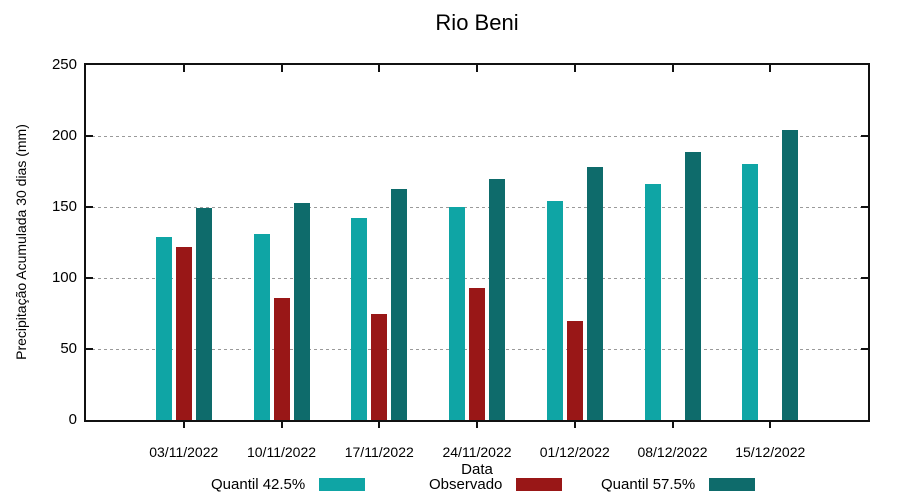 This screenshot has width=900, height=500. I want to click on y-axis-title: Precipitação Acumulada 30 dias (mm), so click(21, 242).